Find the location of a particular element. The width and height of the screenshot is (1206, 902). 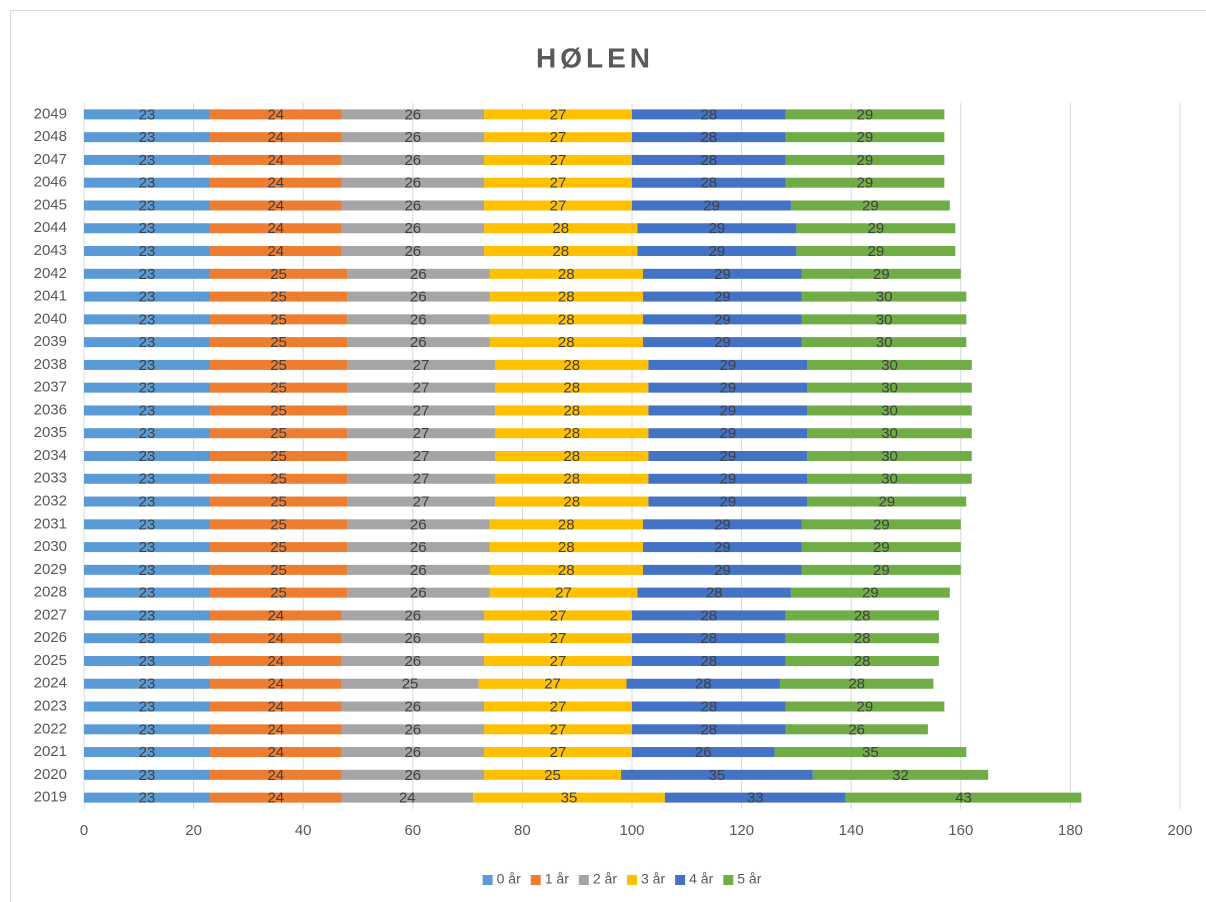

legend-label: 3 år is located at coordinates (653, 879).